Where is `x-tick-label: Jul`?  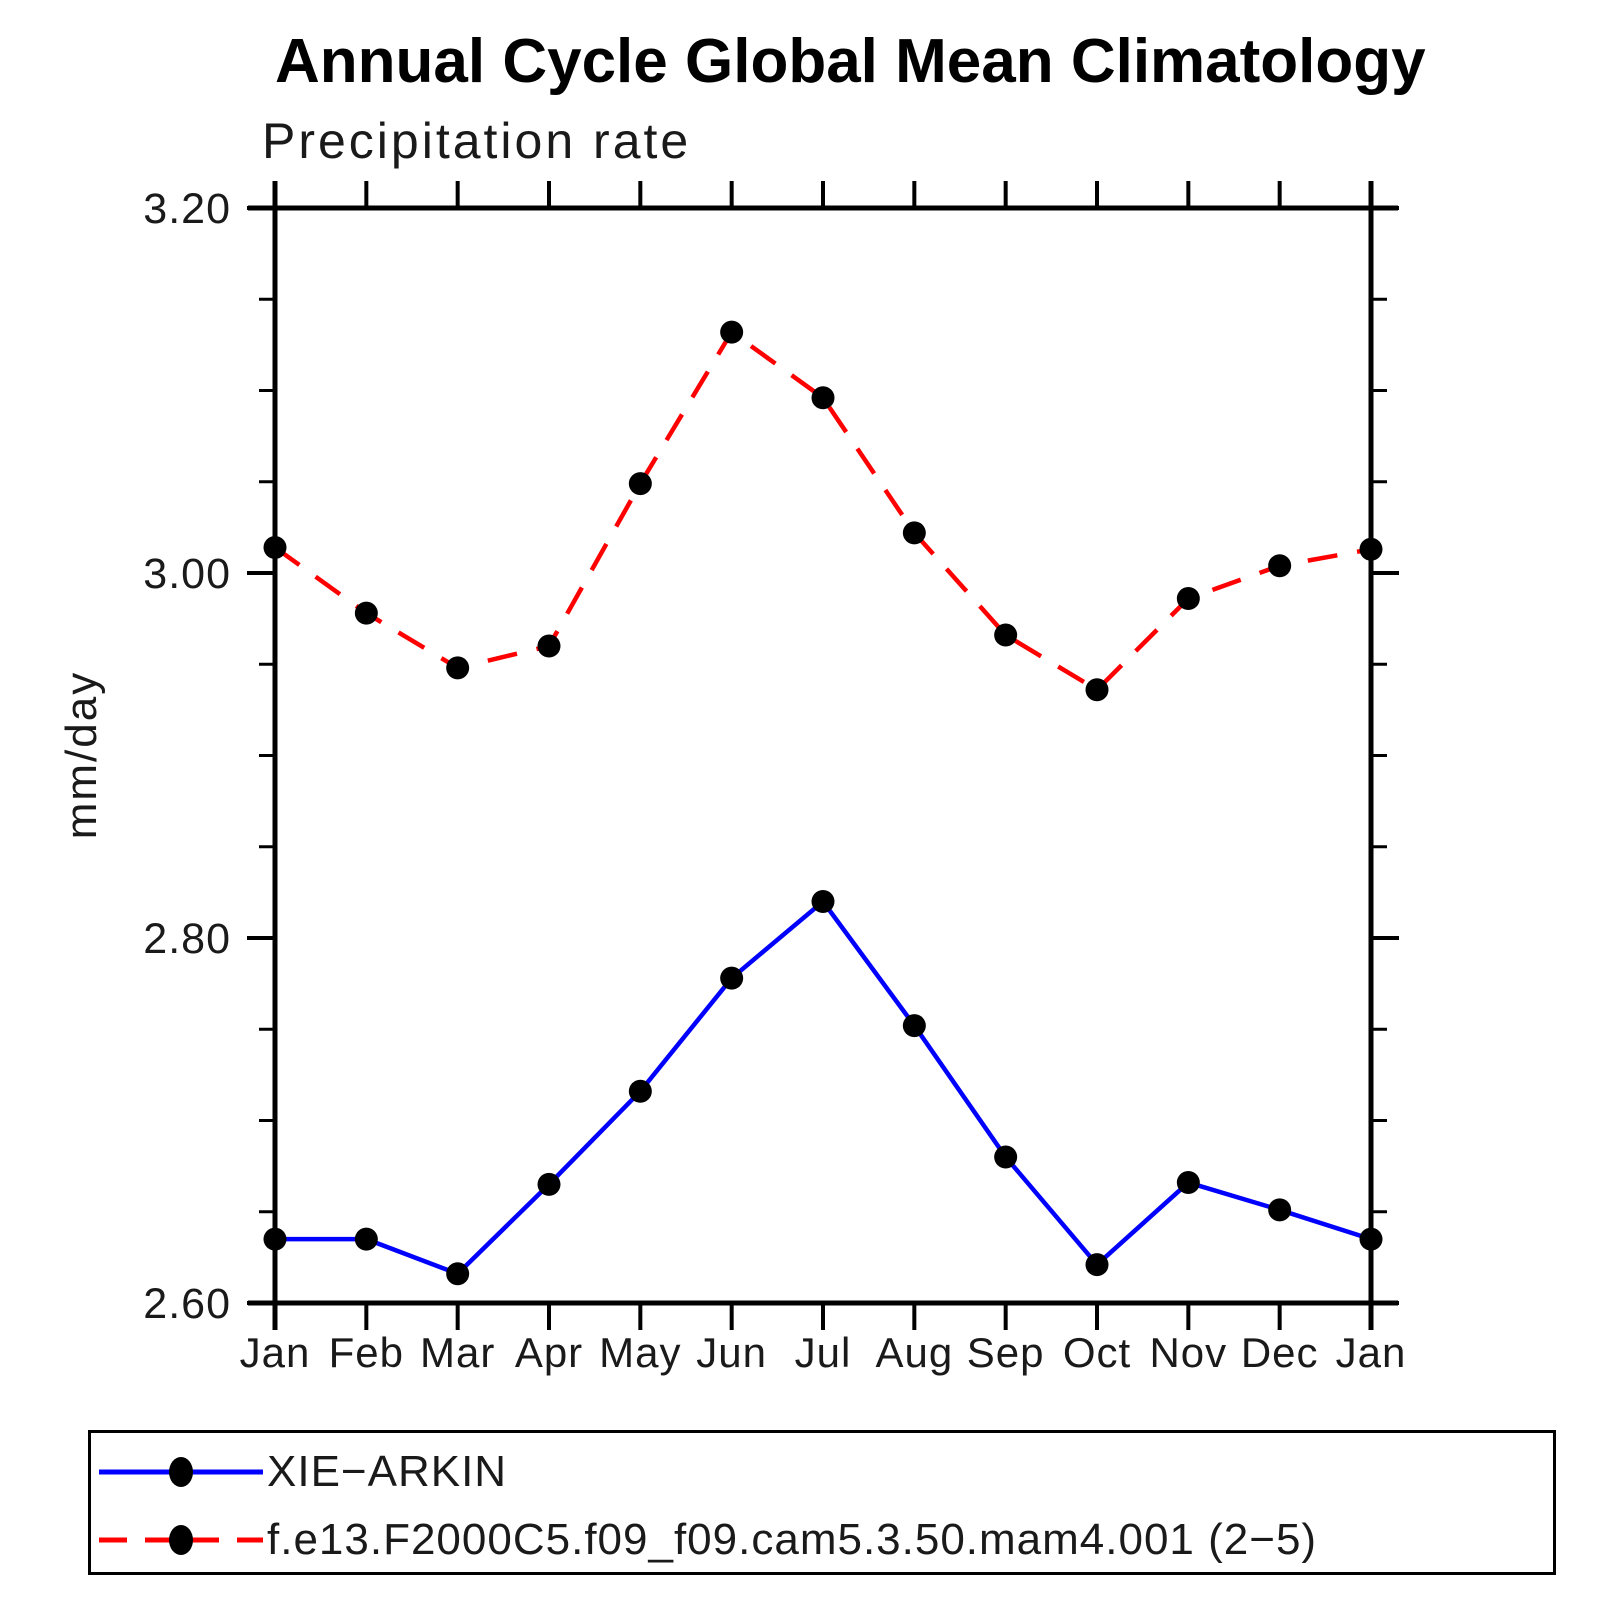
x-tick-label: Jul is located at coordinates (823, 1352).